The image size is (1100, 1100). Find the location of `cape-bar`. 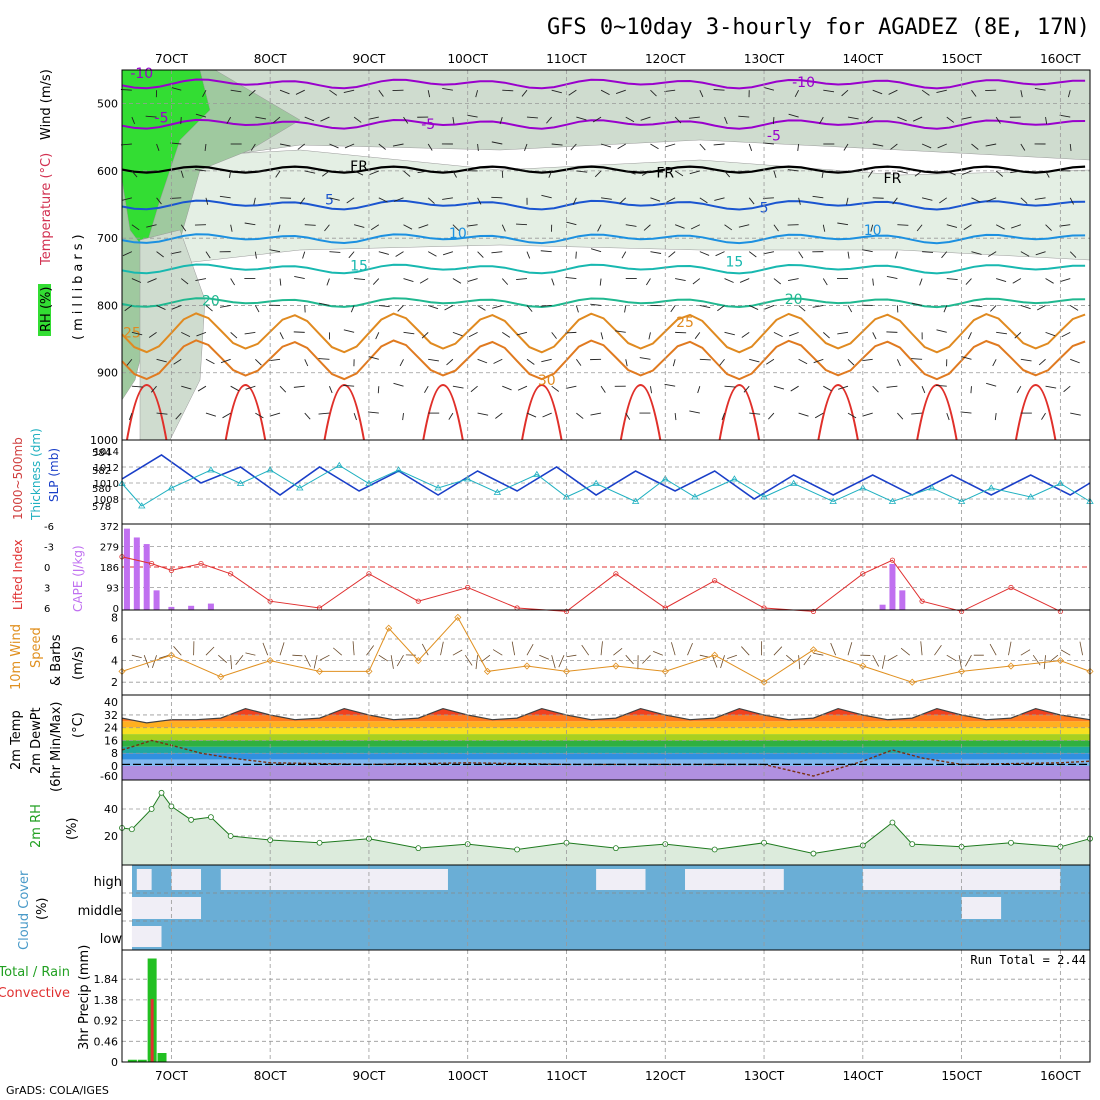

cape-bar is located at coordinates (882, 607).